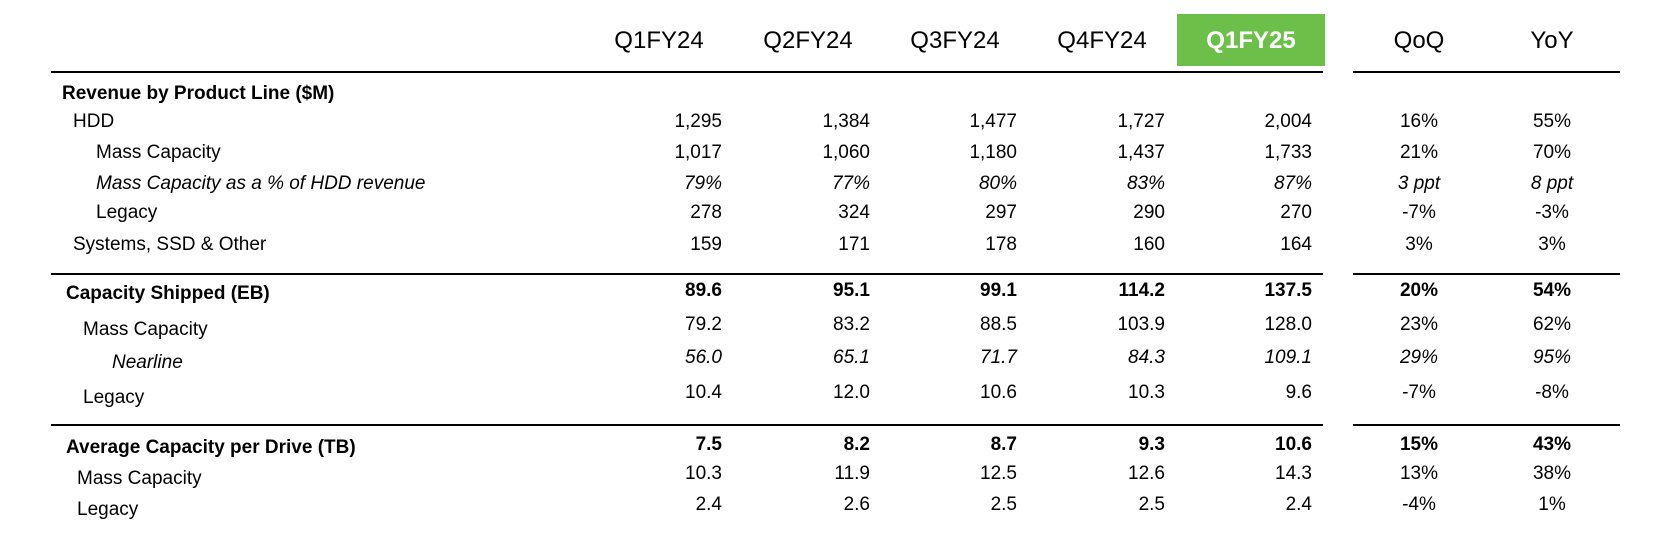 The width and height of the screenshot is (1665, 541). What do you see at coordinates (1552, 40) in the screenshot?
I see `column-header: YoY` at bounding box center [1552, 40].